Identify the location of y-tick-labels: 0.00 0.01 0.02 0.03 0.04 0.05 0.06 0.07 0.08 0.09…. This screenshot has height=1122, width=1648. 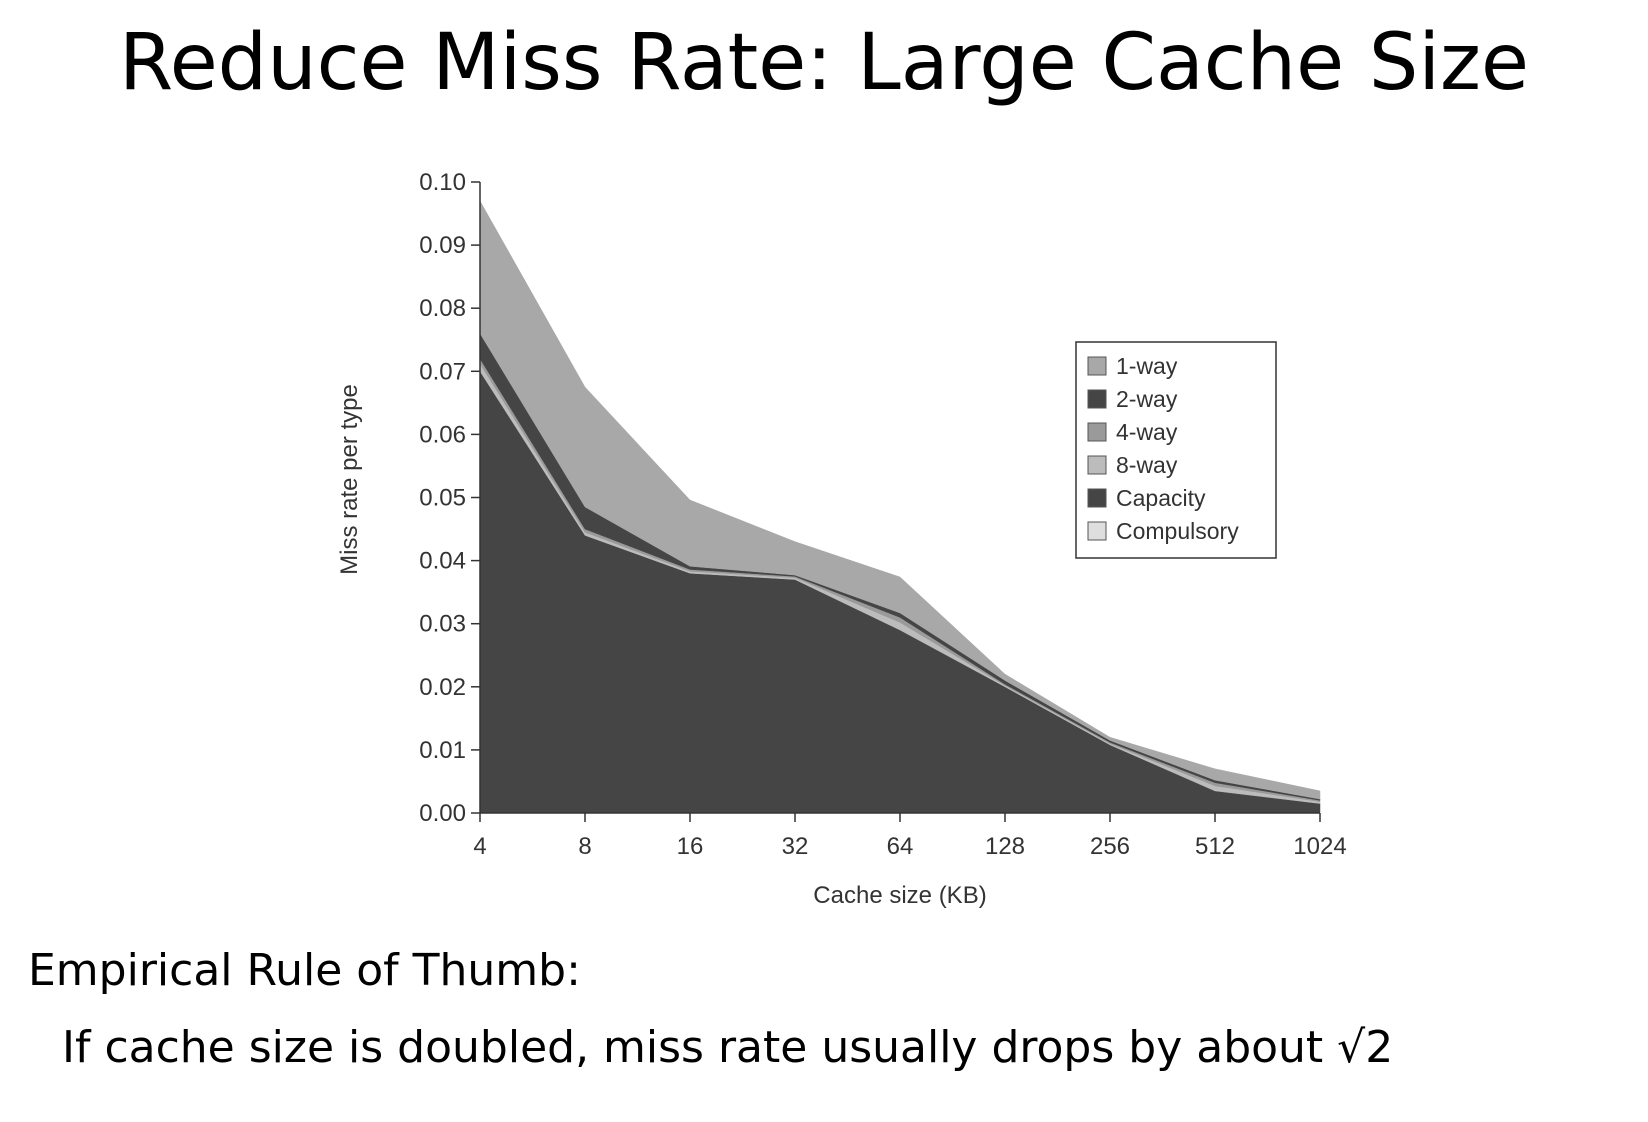
(442, 498).